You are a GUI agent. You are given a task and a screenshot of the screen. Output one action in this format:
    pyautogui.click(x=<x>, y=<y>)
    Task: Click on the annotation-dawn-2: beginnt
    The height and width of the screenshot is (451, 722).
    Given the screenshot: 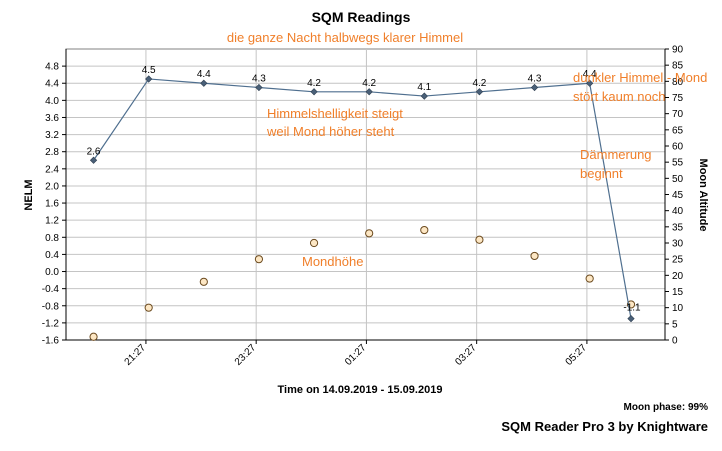 What is the action you would take?
    pyautogui.click(x=601, y=173)
    